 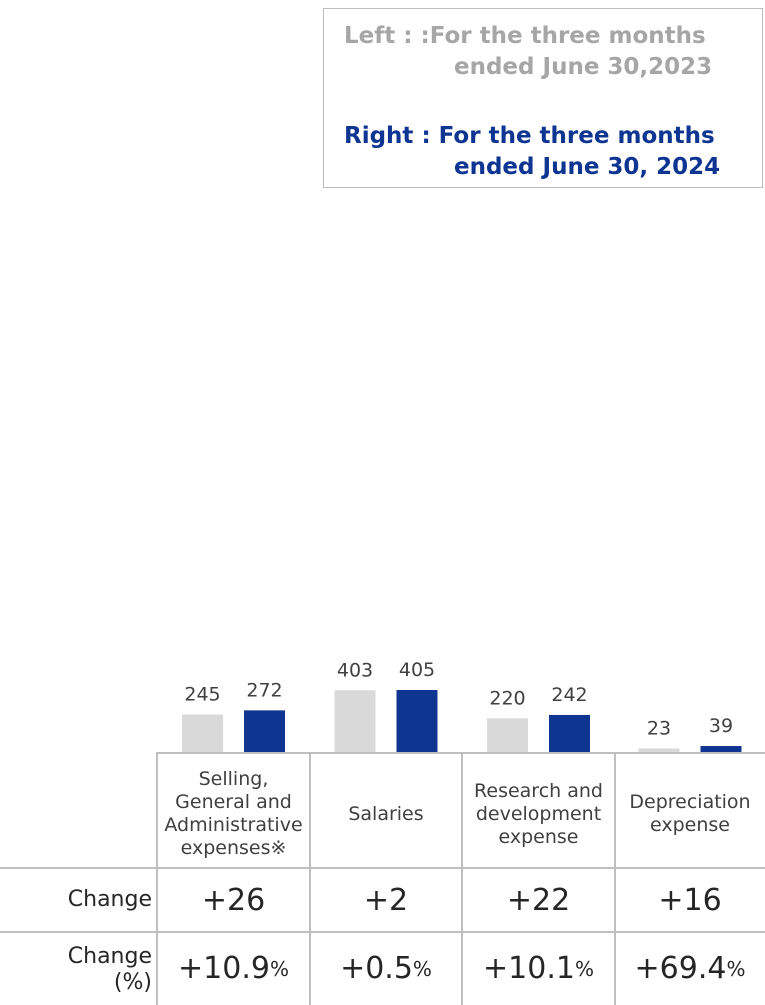 I want to click on bar-rnd-2024, so click(x=569, y=733).